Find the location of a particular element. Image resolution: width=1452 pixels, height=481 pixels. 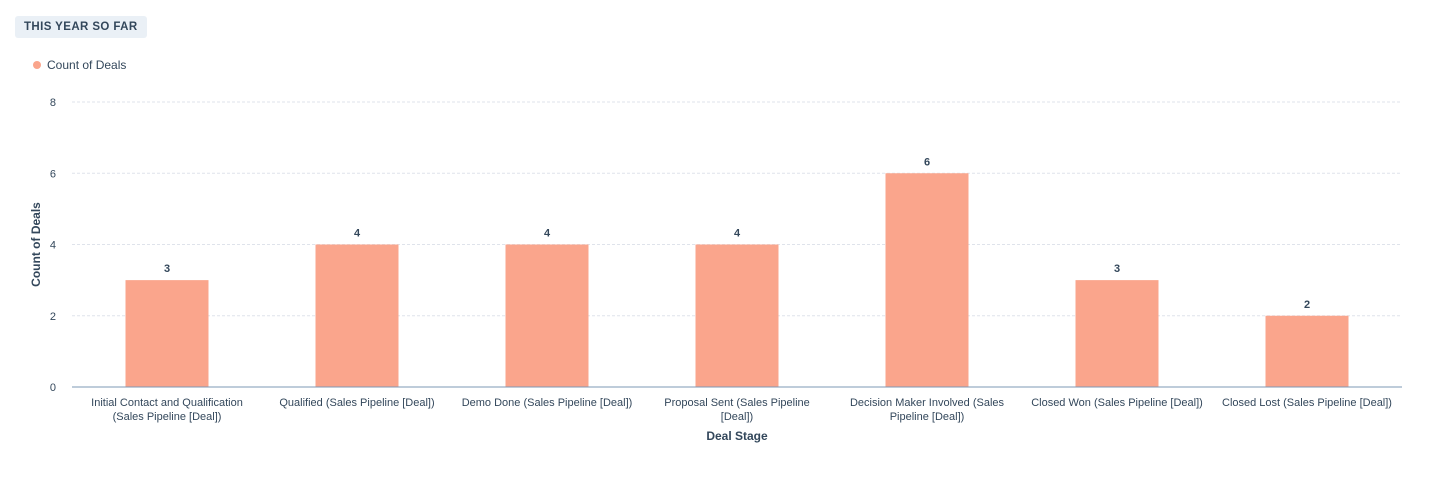

y-tick-label: 4 is located at coordinates (53, 246).